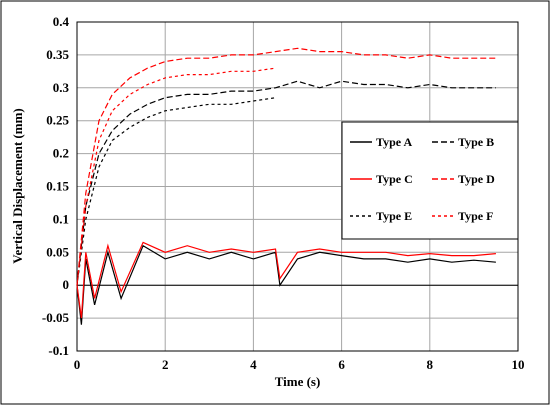 The image size is (550, 405). I want to click on y-tick-label: 0, so click(66, 284).